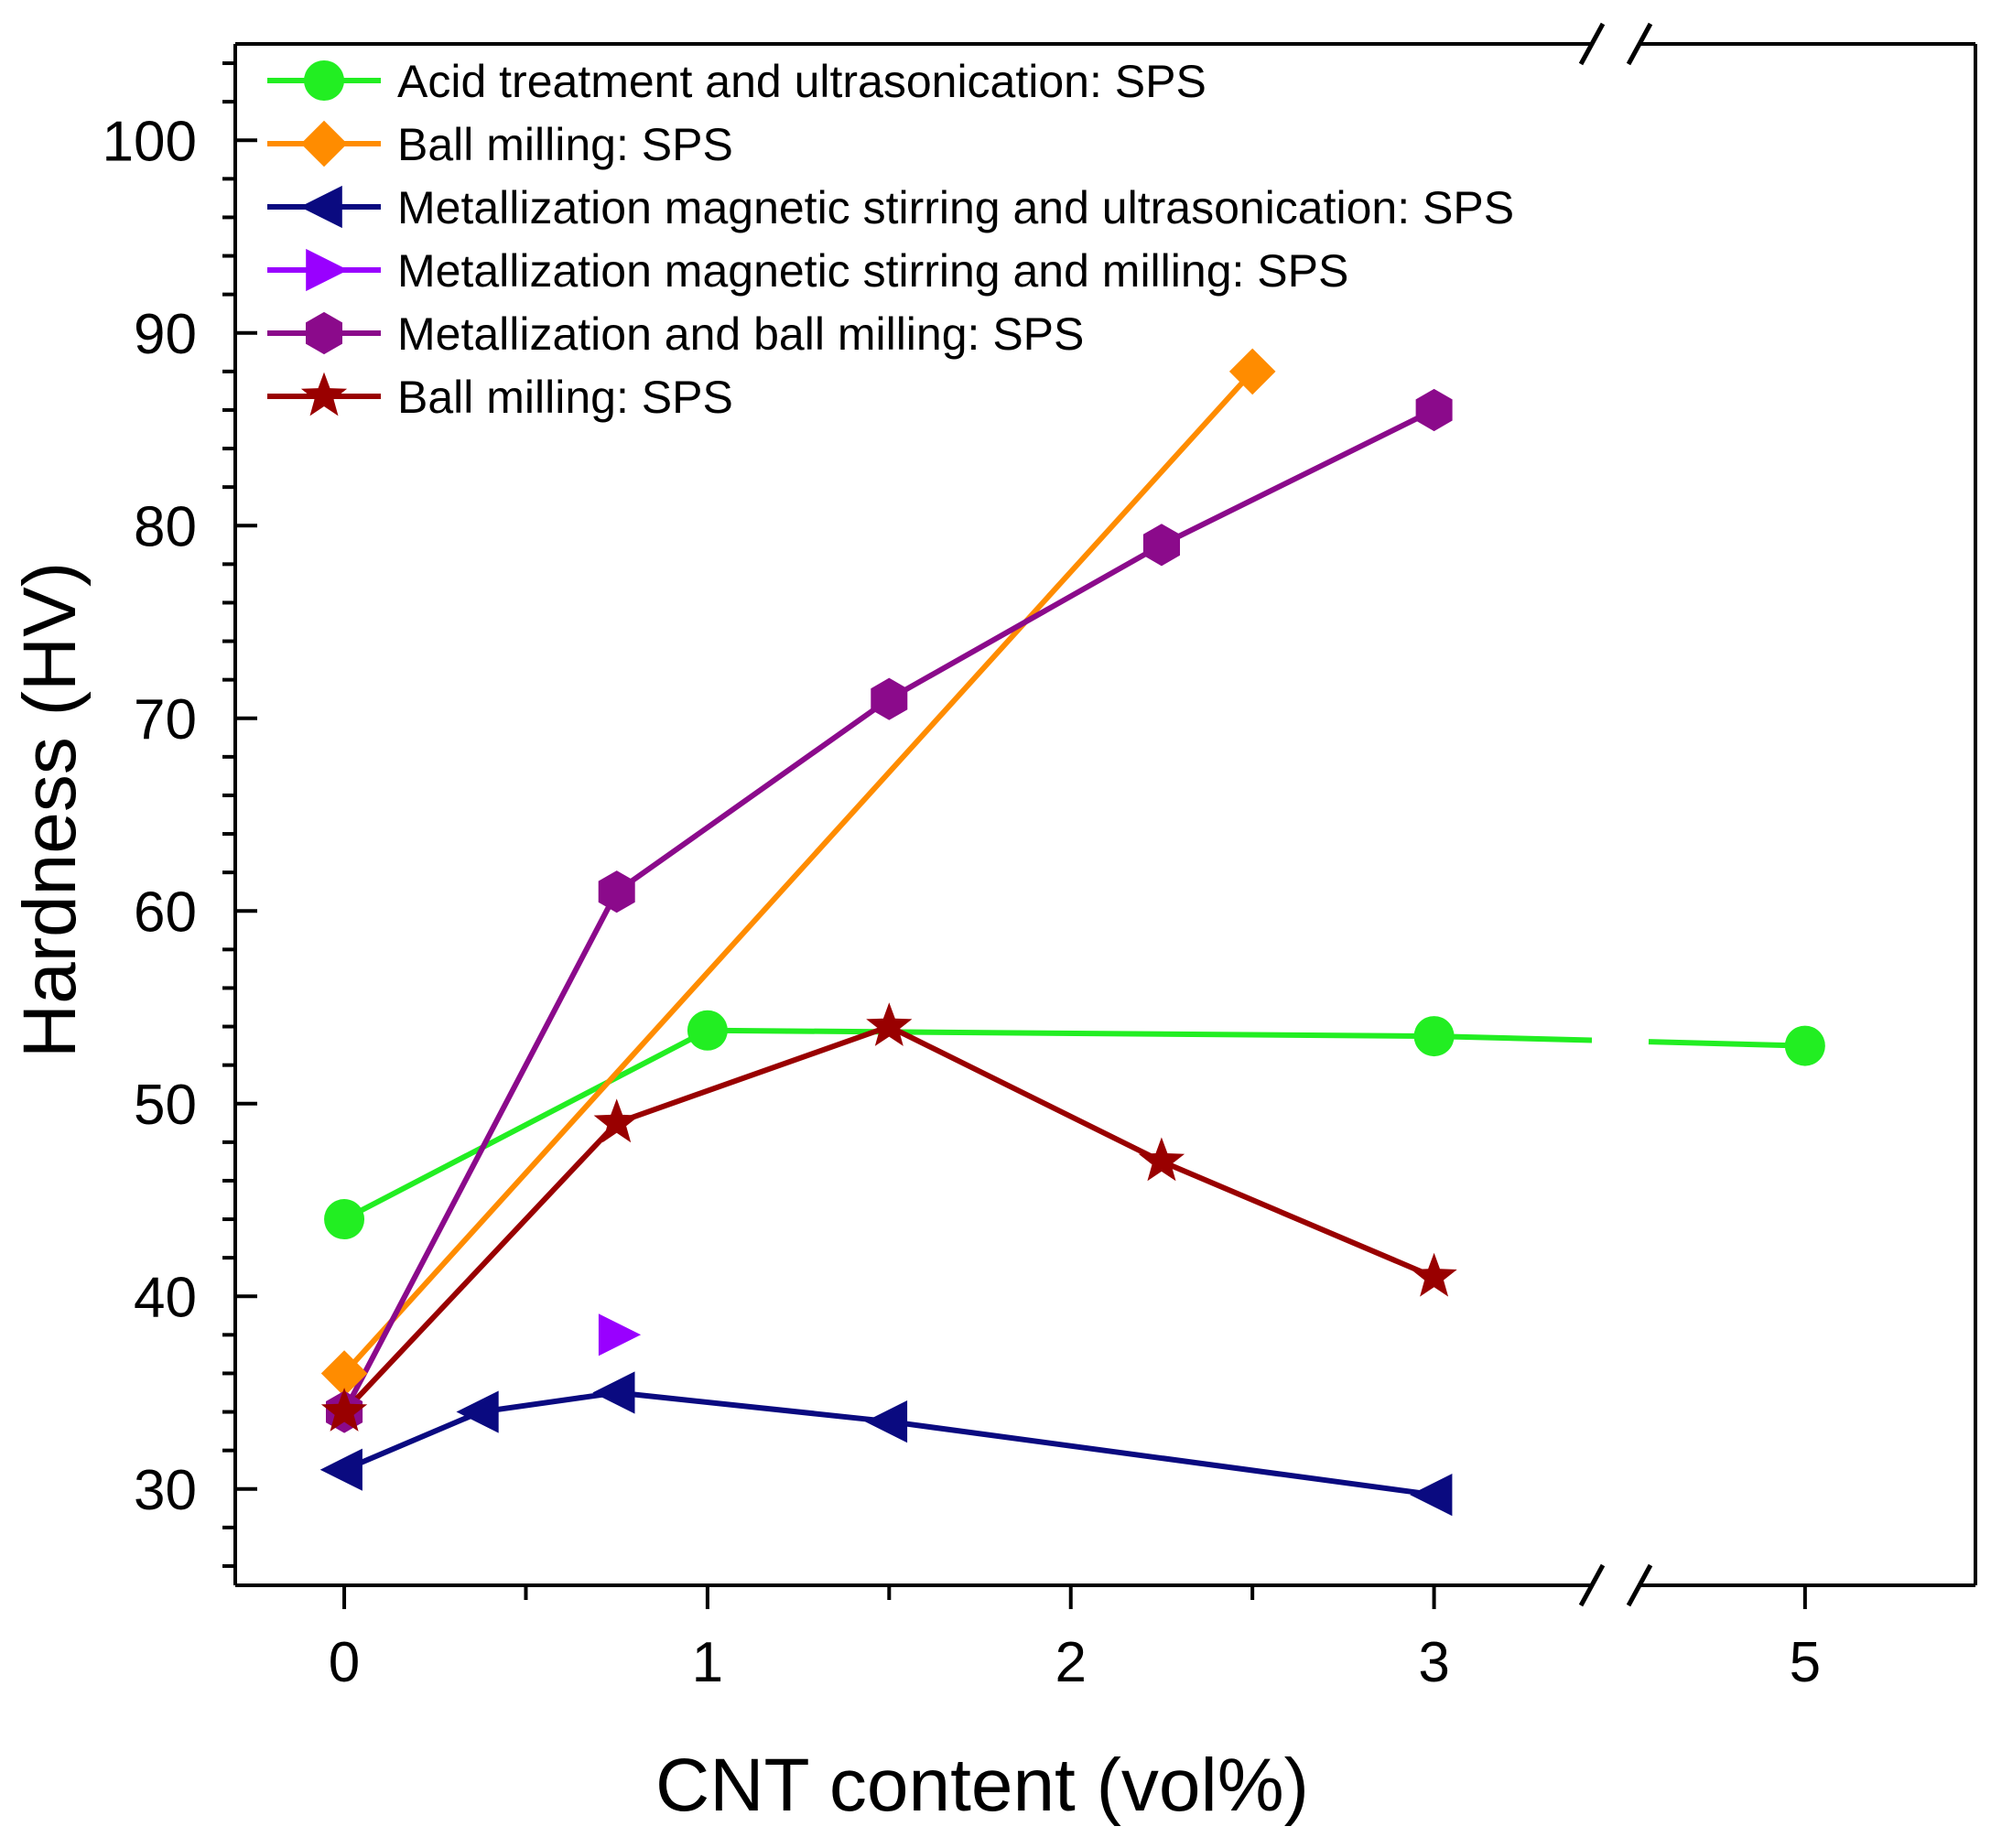 The width and height of the screenshot is (1991, 1848). What do you see at coordinates (150, 141) in the screenshot?
I see `y-tick-label: 100` at bounding box center [150, 141].